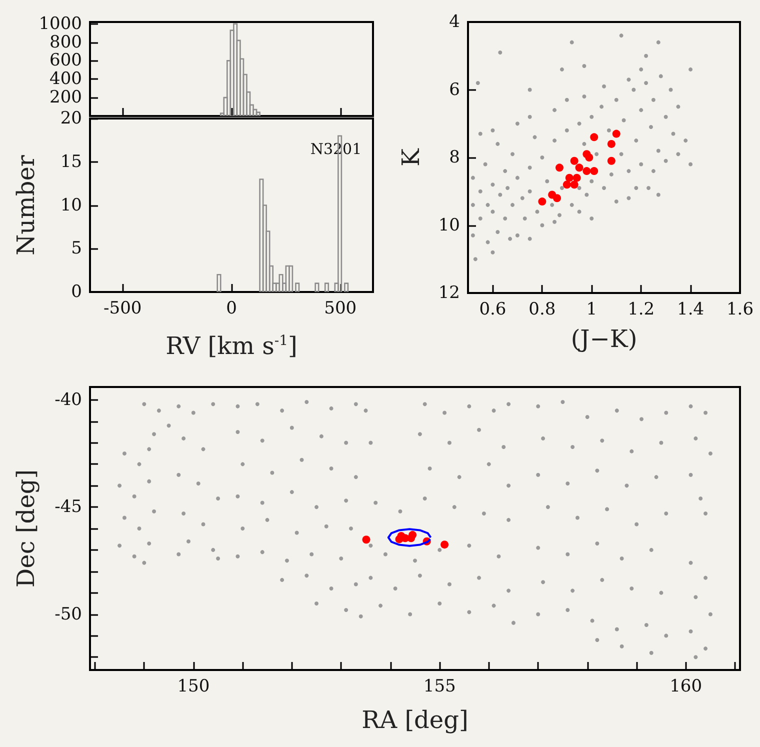 This screenshot has width=760, height=747. Describe the element at coordinates (123, 308) in the screenshot. I see `x-tick-label: -500` at that location.